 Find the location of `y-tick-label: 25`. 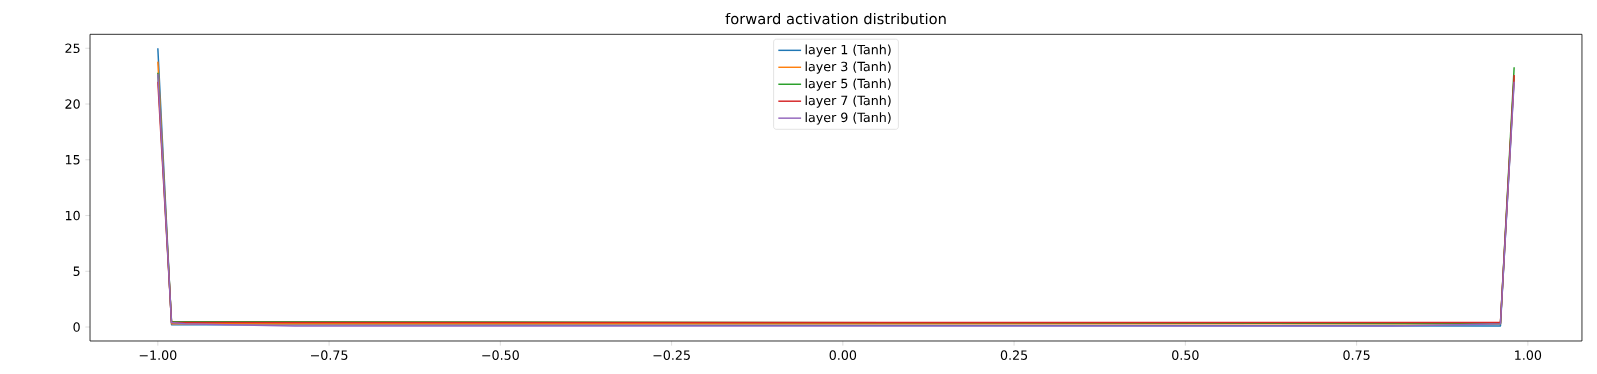

y-tick-label: 25 is located at coordinates (72, 48).